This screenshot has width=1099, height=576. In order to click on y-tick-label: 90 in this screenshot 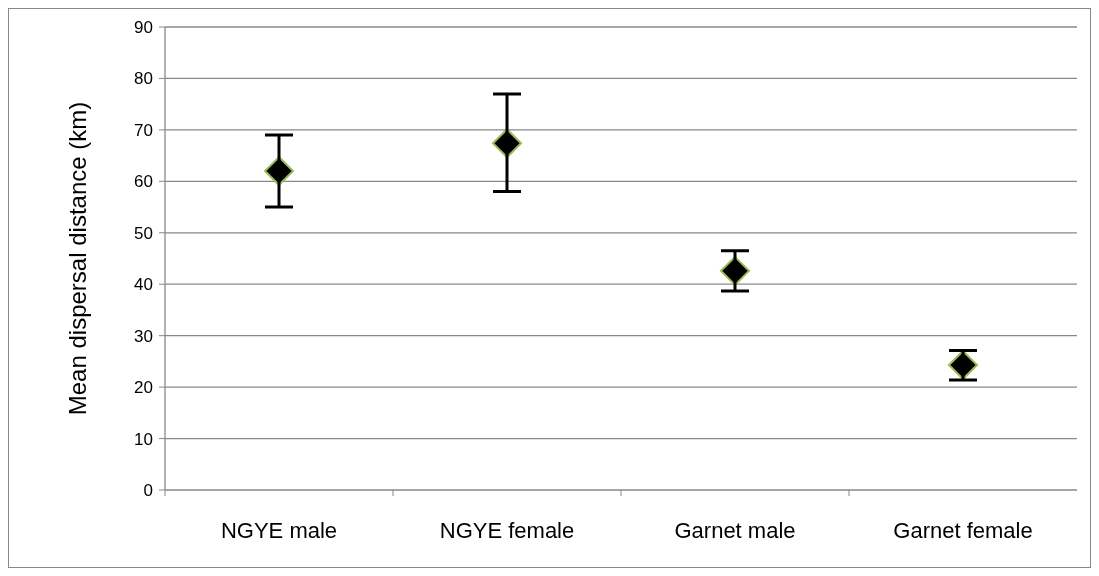, I will do `click(143, 27)`.